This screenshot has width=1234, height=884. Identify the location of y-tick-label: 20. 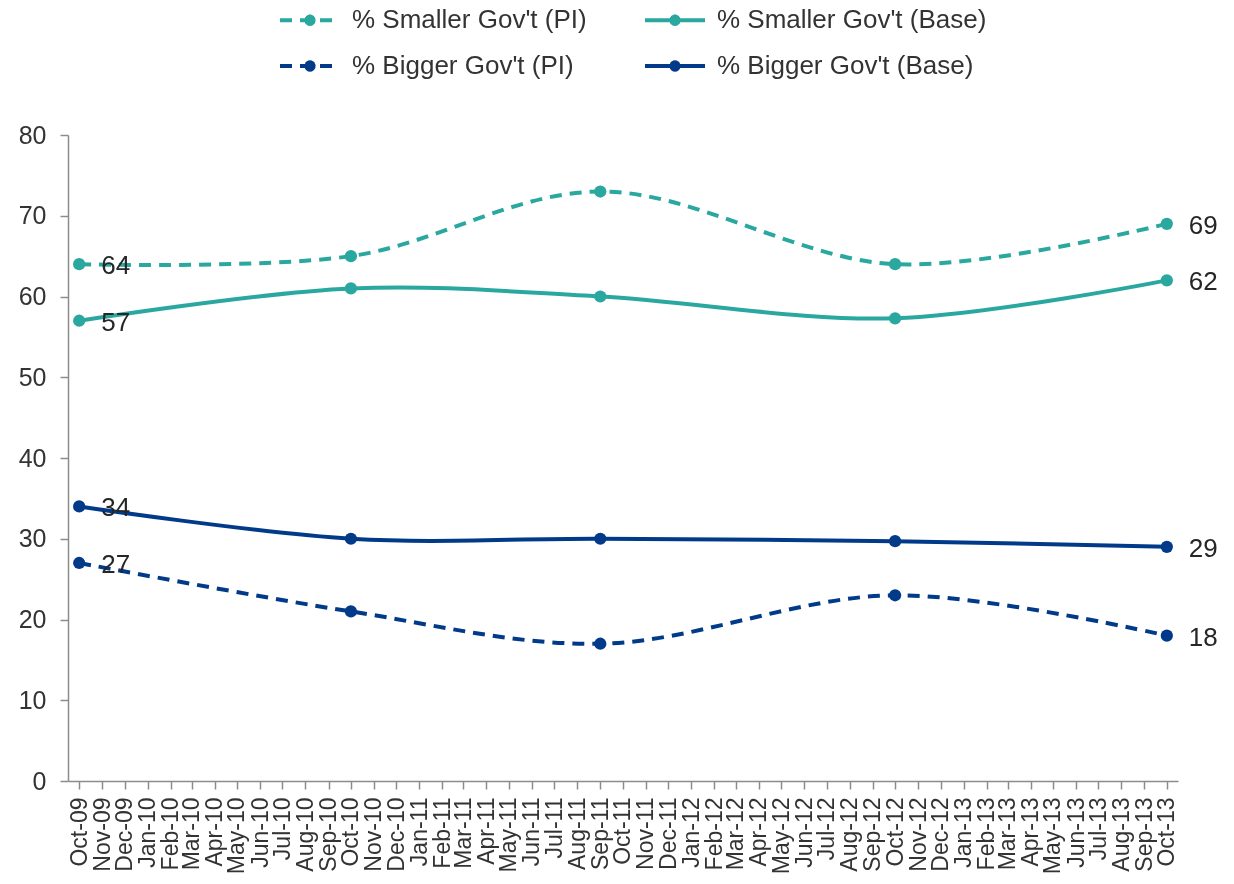
(32, 619).